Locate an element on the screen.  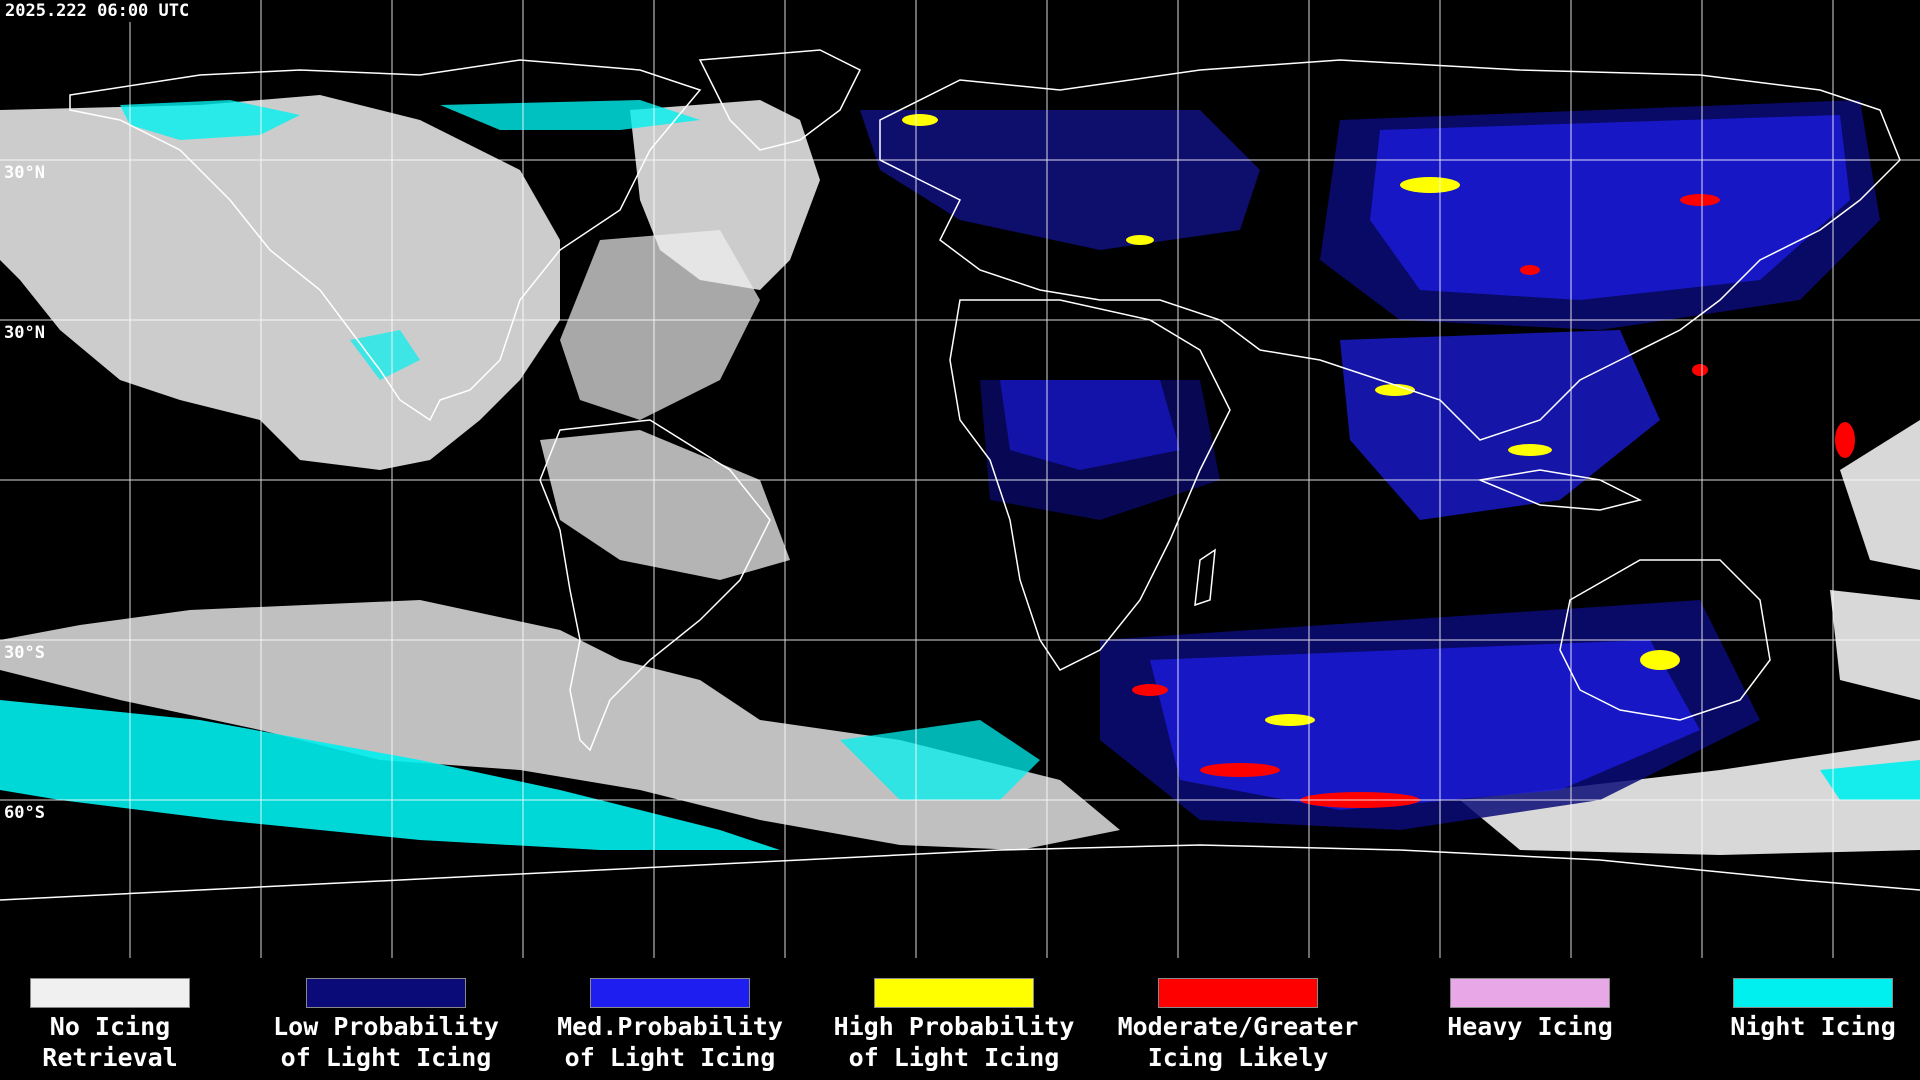
australia-outline is located at coordinates (1665, 640).